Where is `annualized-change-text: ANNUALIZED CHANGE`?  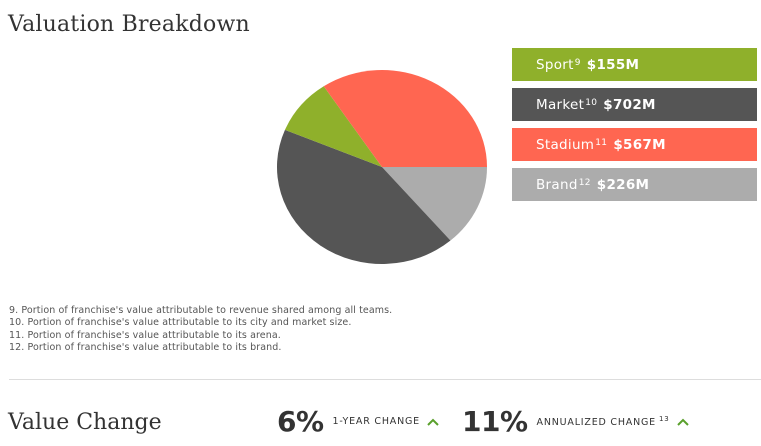 annualized-change-text: ANNUALIZED CHANGE is located at coordinates (596, 423).